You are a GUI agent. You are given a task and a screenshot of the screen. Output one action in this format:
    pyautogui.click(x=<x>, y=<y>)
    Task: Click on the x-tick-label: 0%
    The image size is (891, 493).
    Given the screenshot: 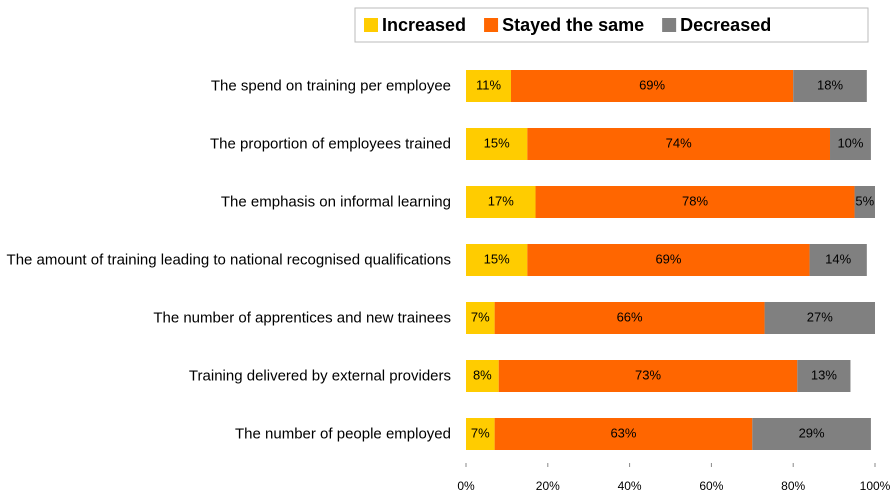 What is the action you would take?
    pyautogui.click(x=466, y=486)
    